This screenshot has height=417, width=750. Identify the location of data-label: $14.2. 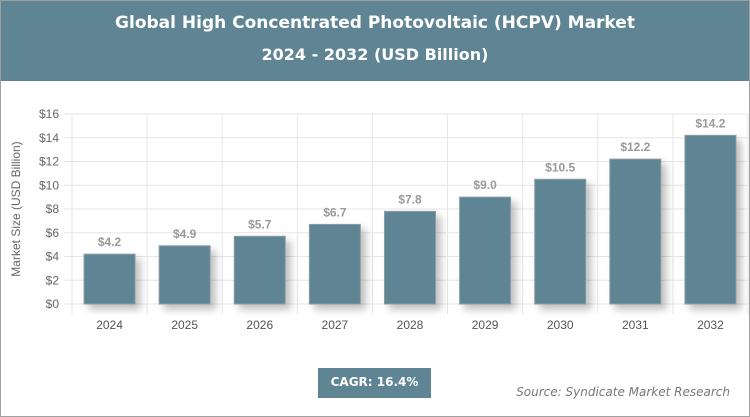
(710, 123).